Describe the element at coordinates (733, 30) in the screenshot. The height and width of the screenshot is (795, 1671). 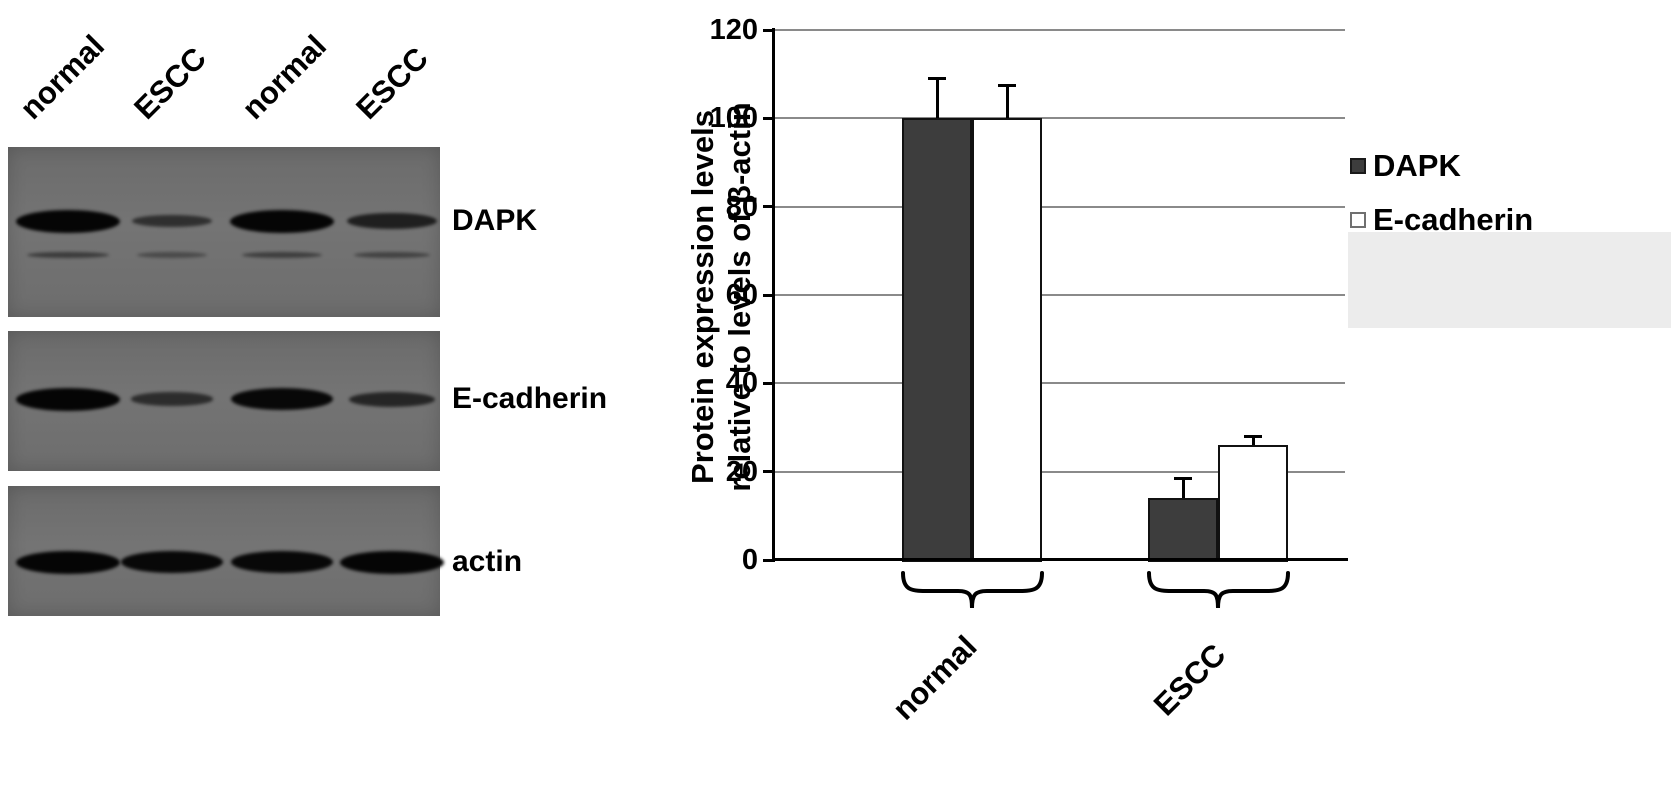
I see `y-axis-tick-label: 120` at that location.